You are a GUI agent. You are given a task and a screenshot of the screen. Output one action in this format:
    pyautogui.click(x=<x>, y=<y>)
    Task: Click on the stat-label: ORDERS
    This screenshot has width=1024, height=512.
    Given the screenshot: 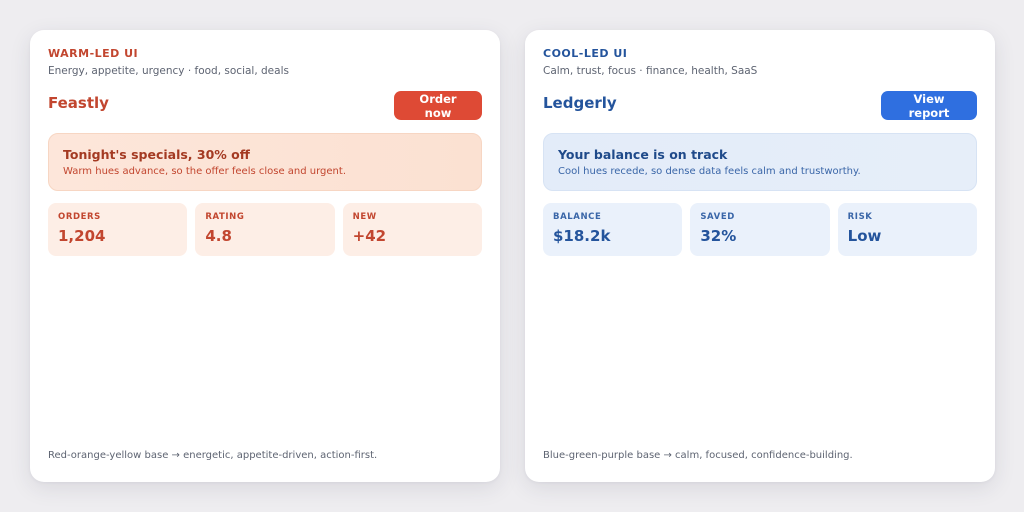 What is the action you would take?
    pyautogui.click(x=79, y=217)
    